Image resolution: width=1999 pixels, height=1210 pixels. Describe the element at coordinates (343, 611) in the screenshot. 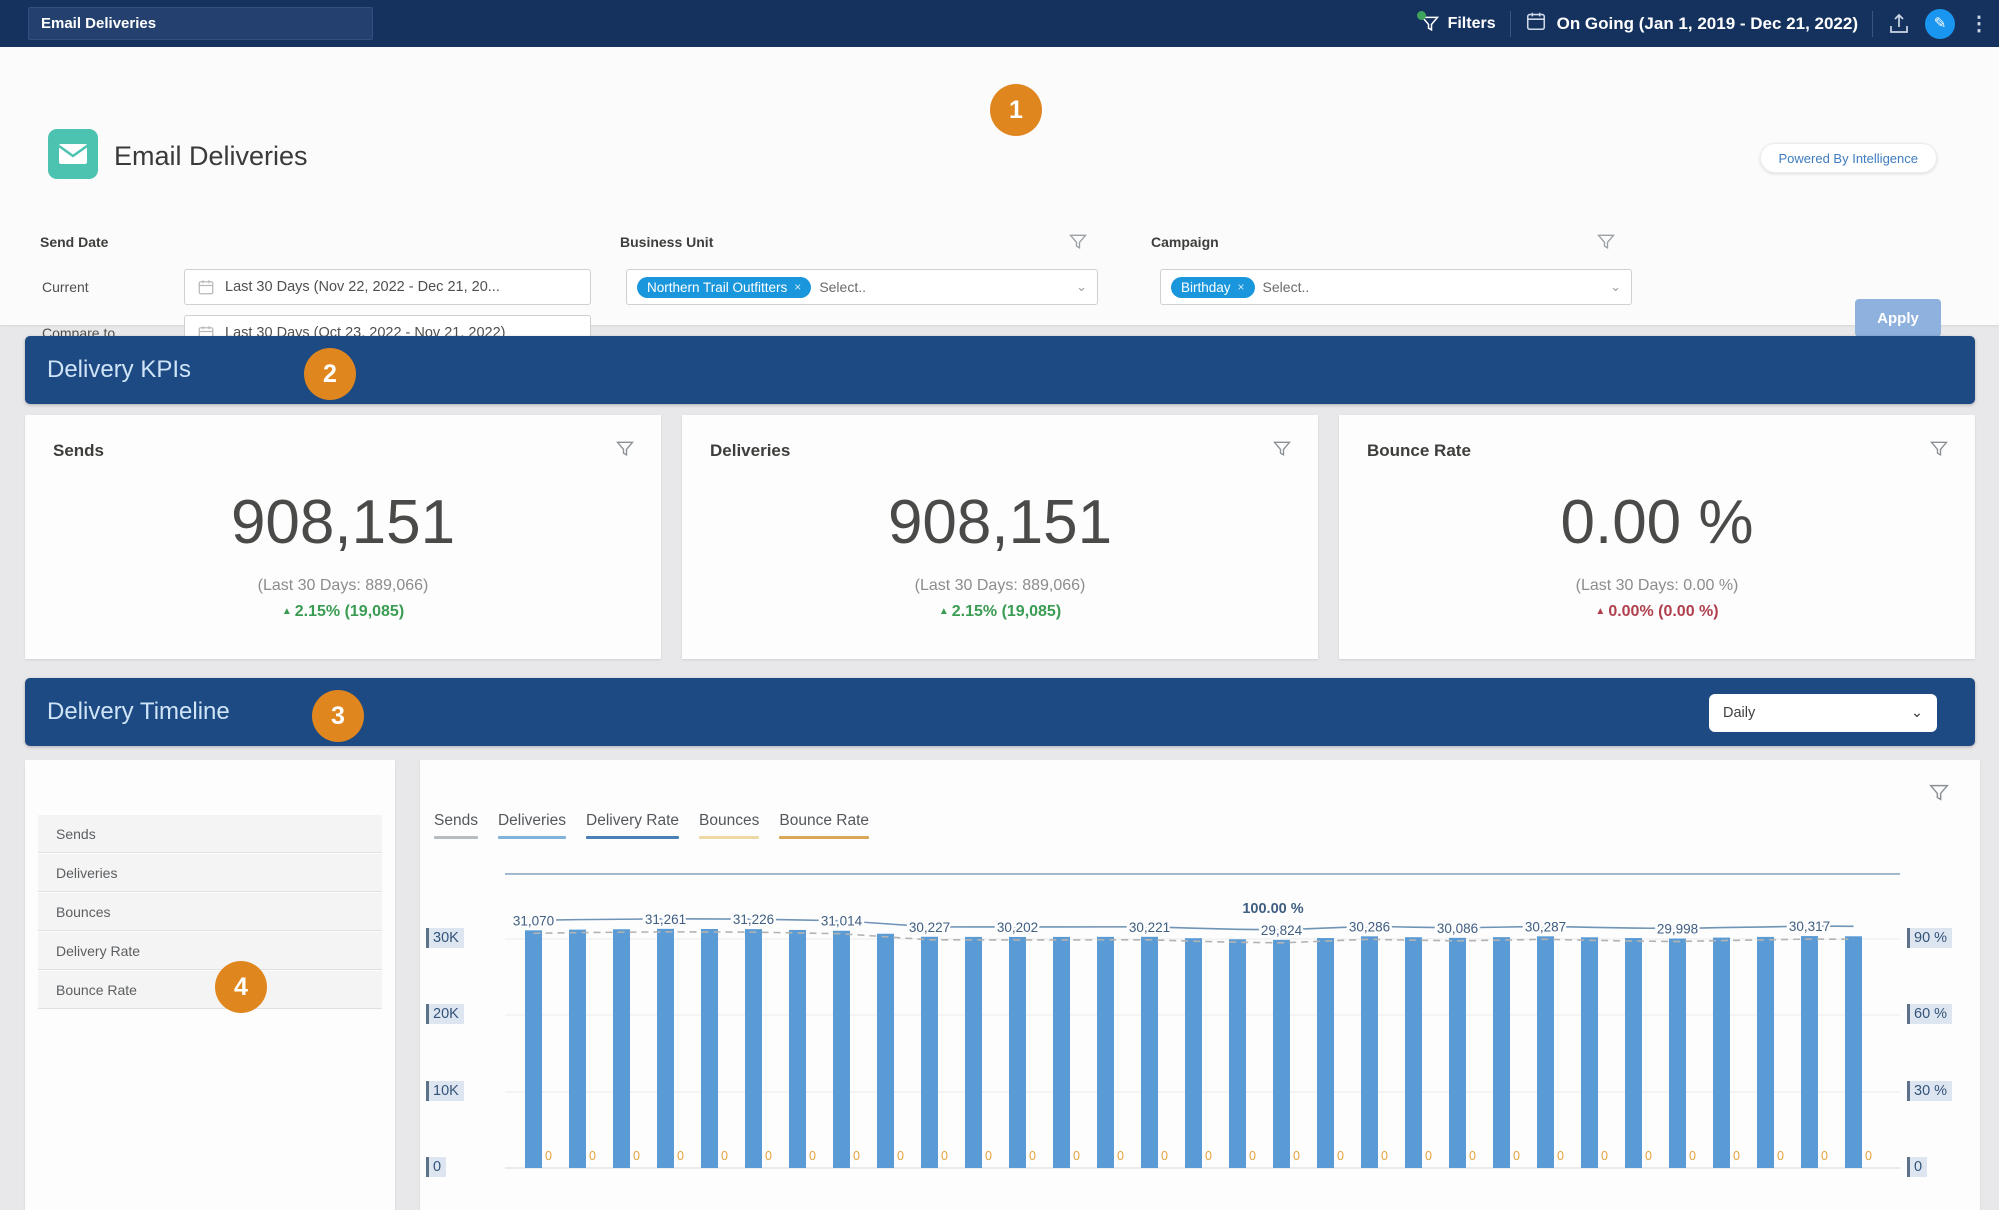

I see `kpi-delta: ▲ 2.15% (19,085)` at that location.